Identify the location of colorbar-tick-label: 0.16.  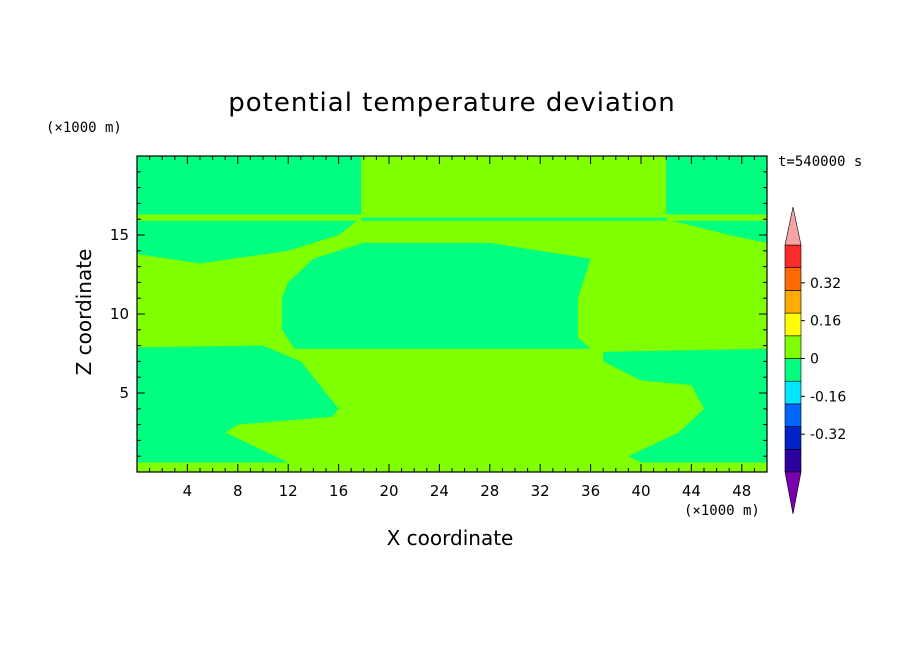
(825, 322).